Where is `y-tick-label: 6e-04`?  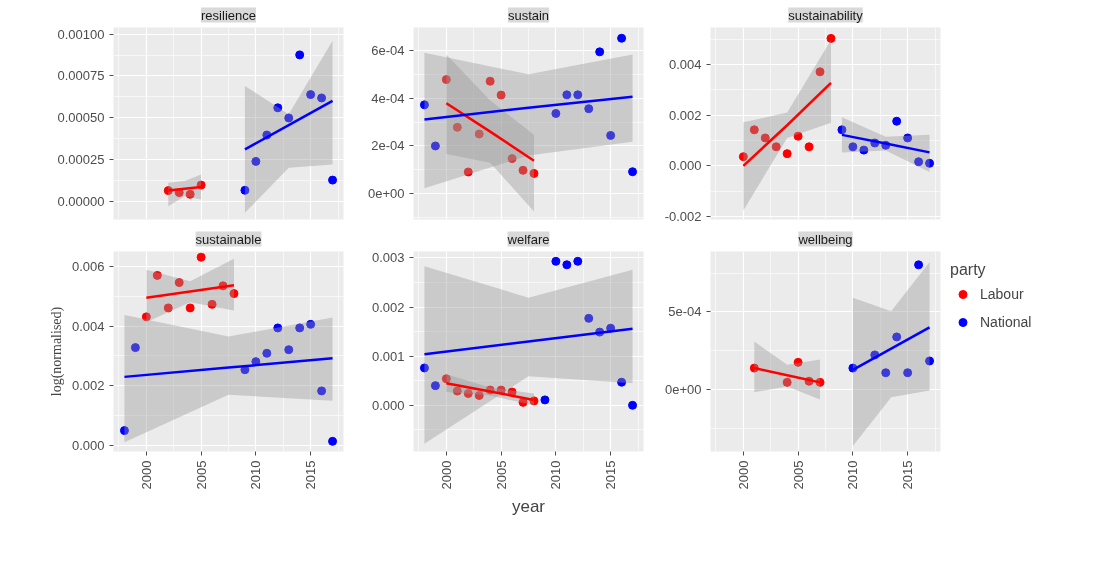 y-tick-label: 6e-04 is located at coordinates (388, 50).